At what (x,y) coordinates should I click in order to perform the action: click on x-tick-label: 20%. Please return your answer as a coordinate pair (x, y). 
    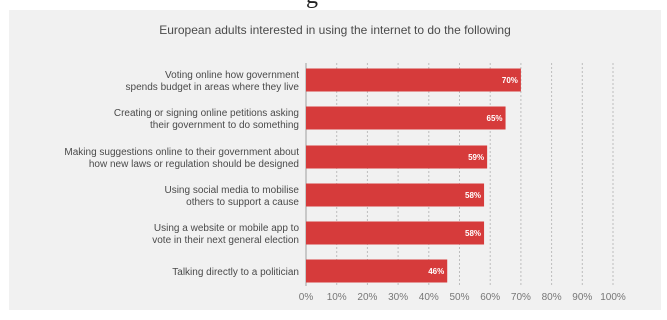
    Looking at the image, I should click on (367, 297).